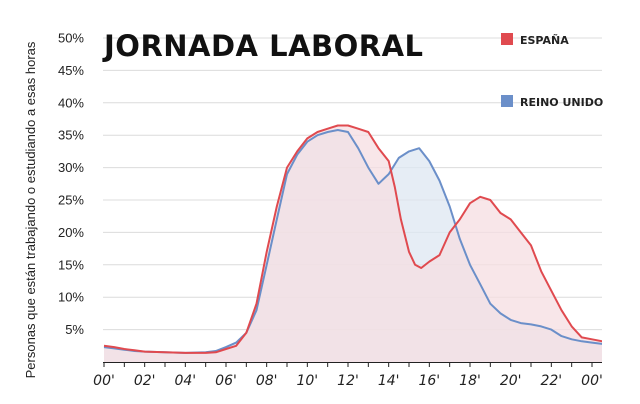 The height and width of the screenshot is (404, 640). I want to click on x-tick-label: 10', so click(307, 381).